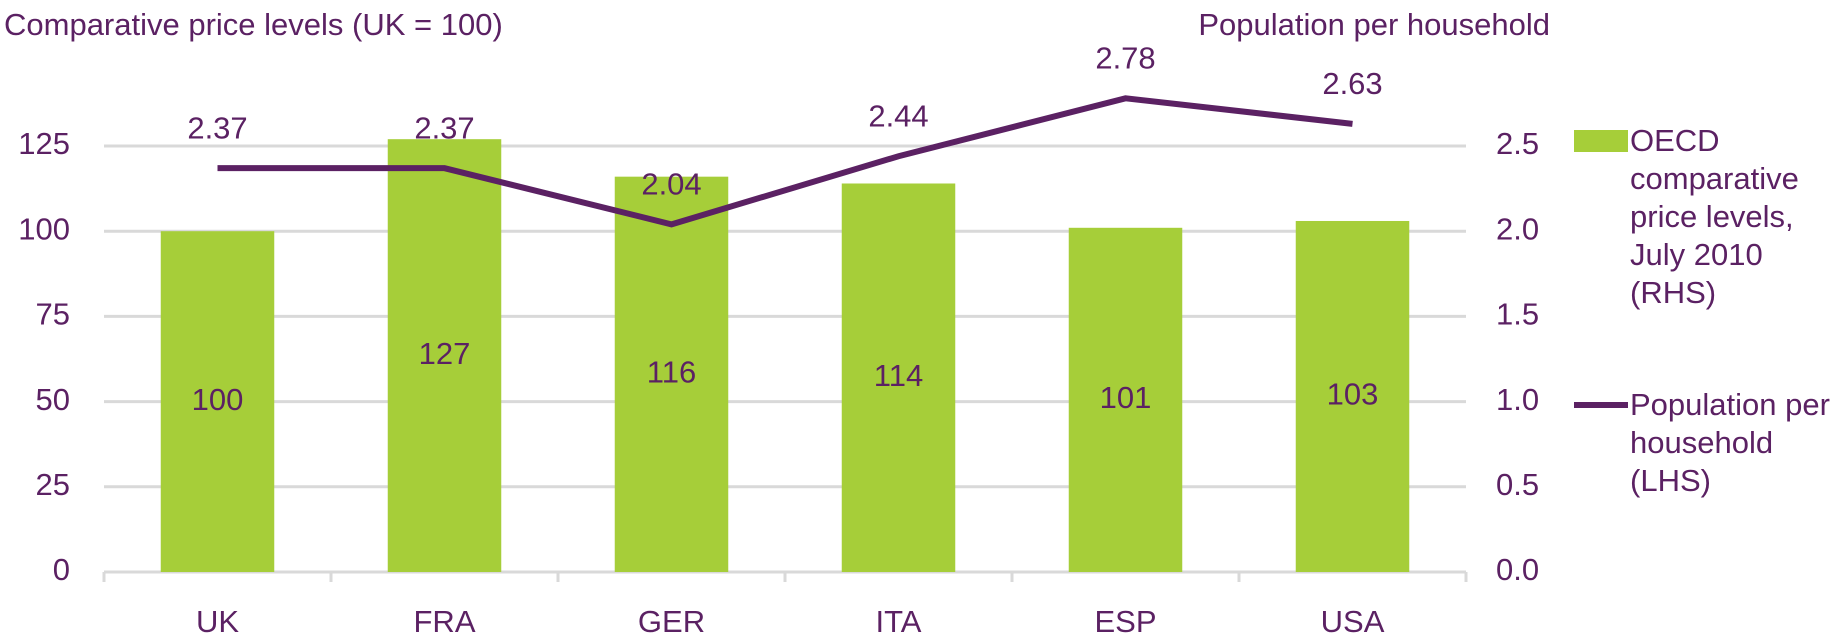  I want to click on line, so click(785, 161).